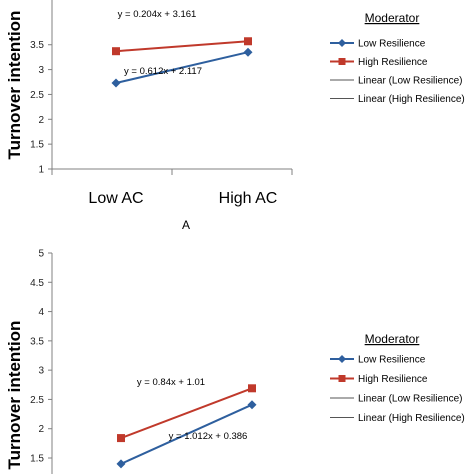 The image size is (474, 474). I want to click on trendline-equation: y = 0.84x + 1.01, so click(171, 382).